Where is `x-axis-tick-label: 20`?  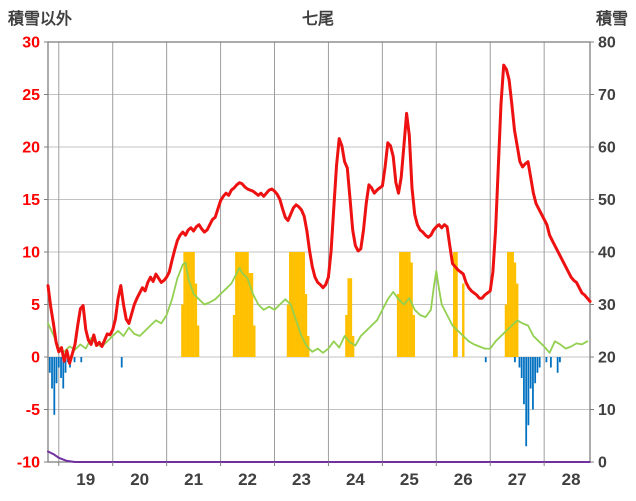
x-axis-tick-label: 20 is located at coordinates (139, 479).